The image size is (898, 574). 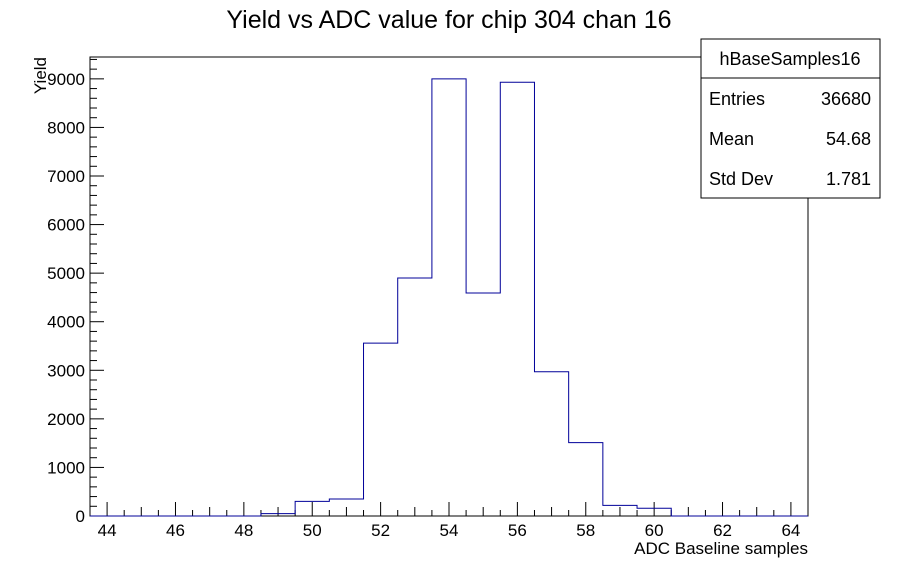 I want to click on y-tick-label: 0, so click(x=80, y=516).